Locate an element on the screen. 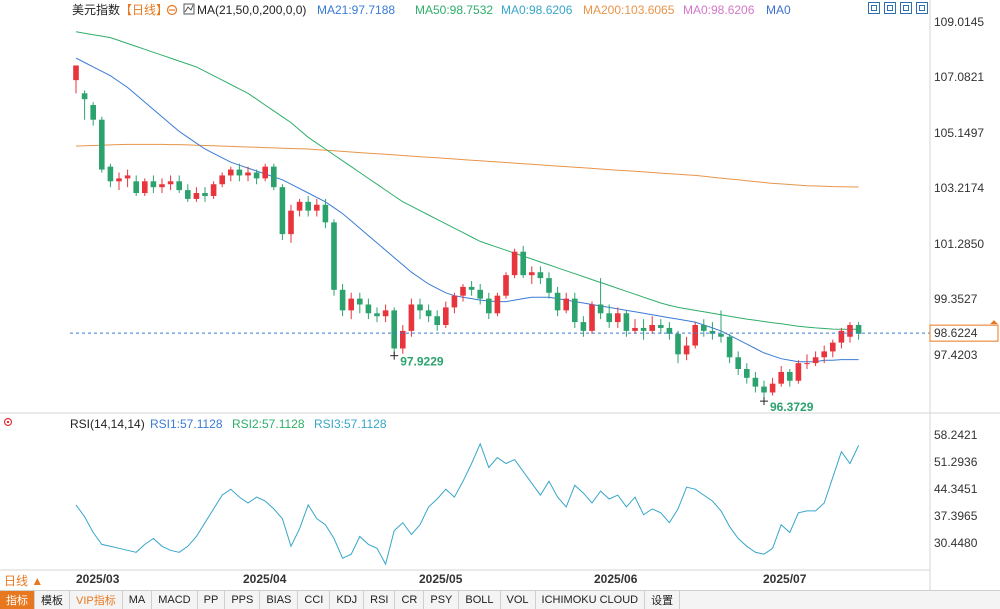 This screenshot has width=1000, height=609. toolbar-boll: BOLL is located at coordinates (480, 600).